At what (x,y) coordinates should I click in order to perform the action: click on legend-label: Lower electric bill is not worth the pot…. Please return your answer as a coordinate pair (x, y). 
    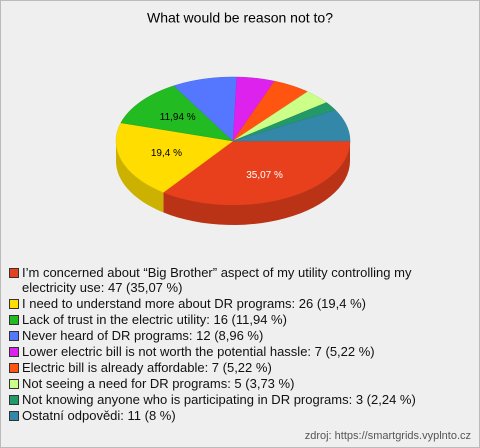
    Looking at the image, I should click on (198, 351).